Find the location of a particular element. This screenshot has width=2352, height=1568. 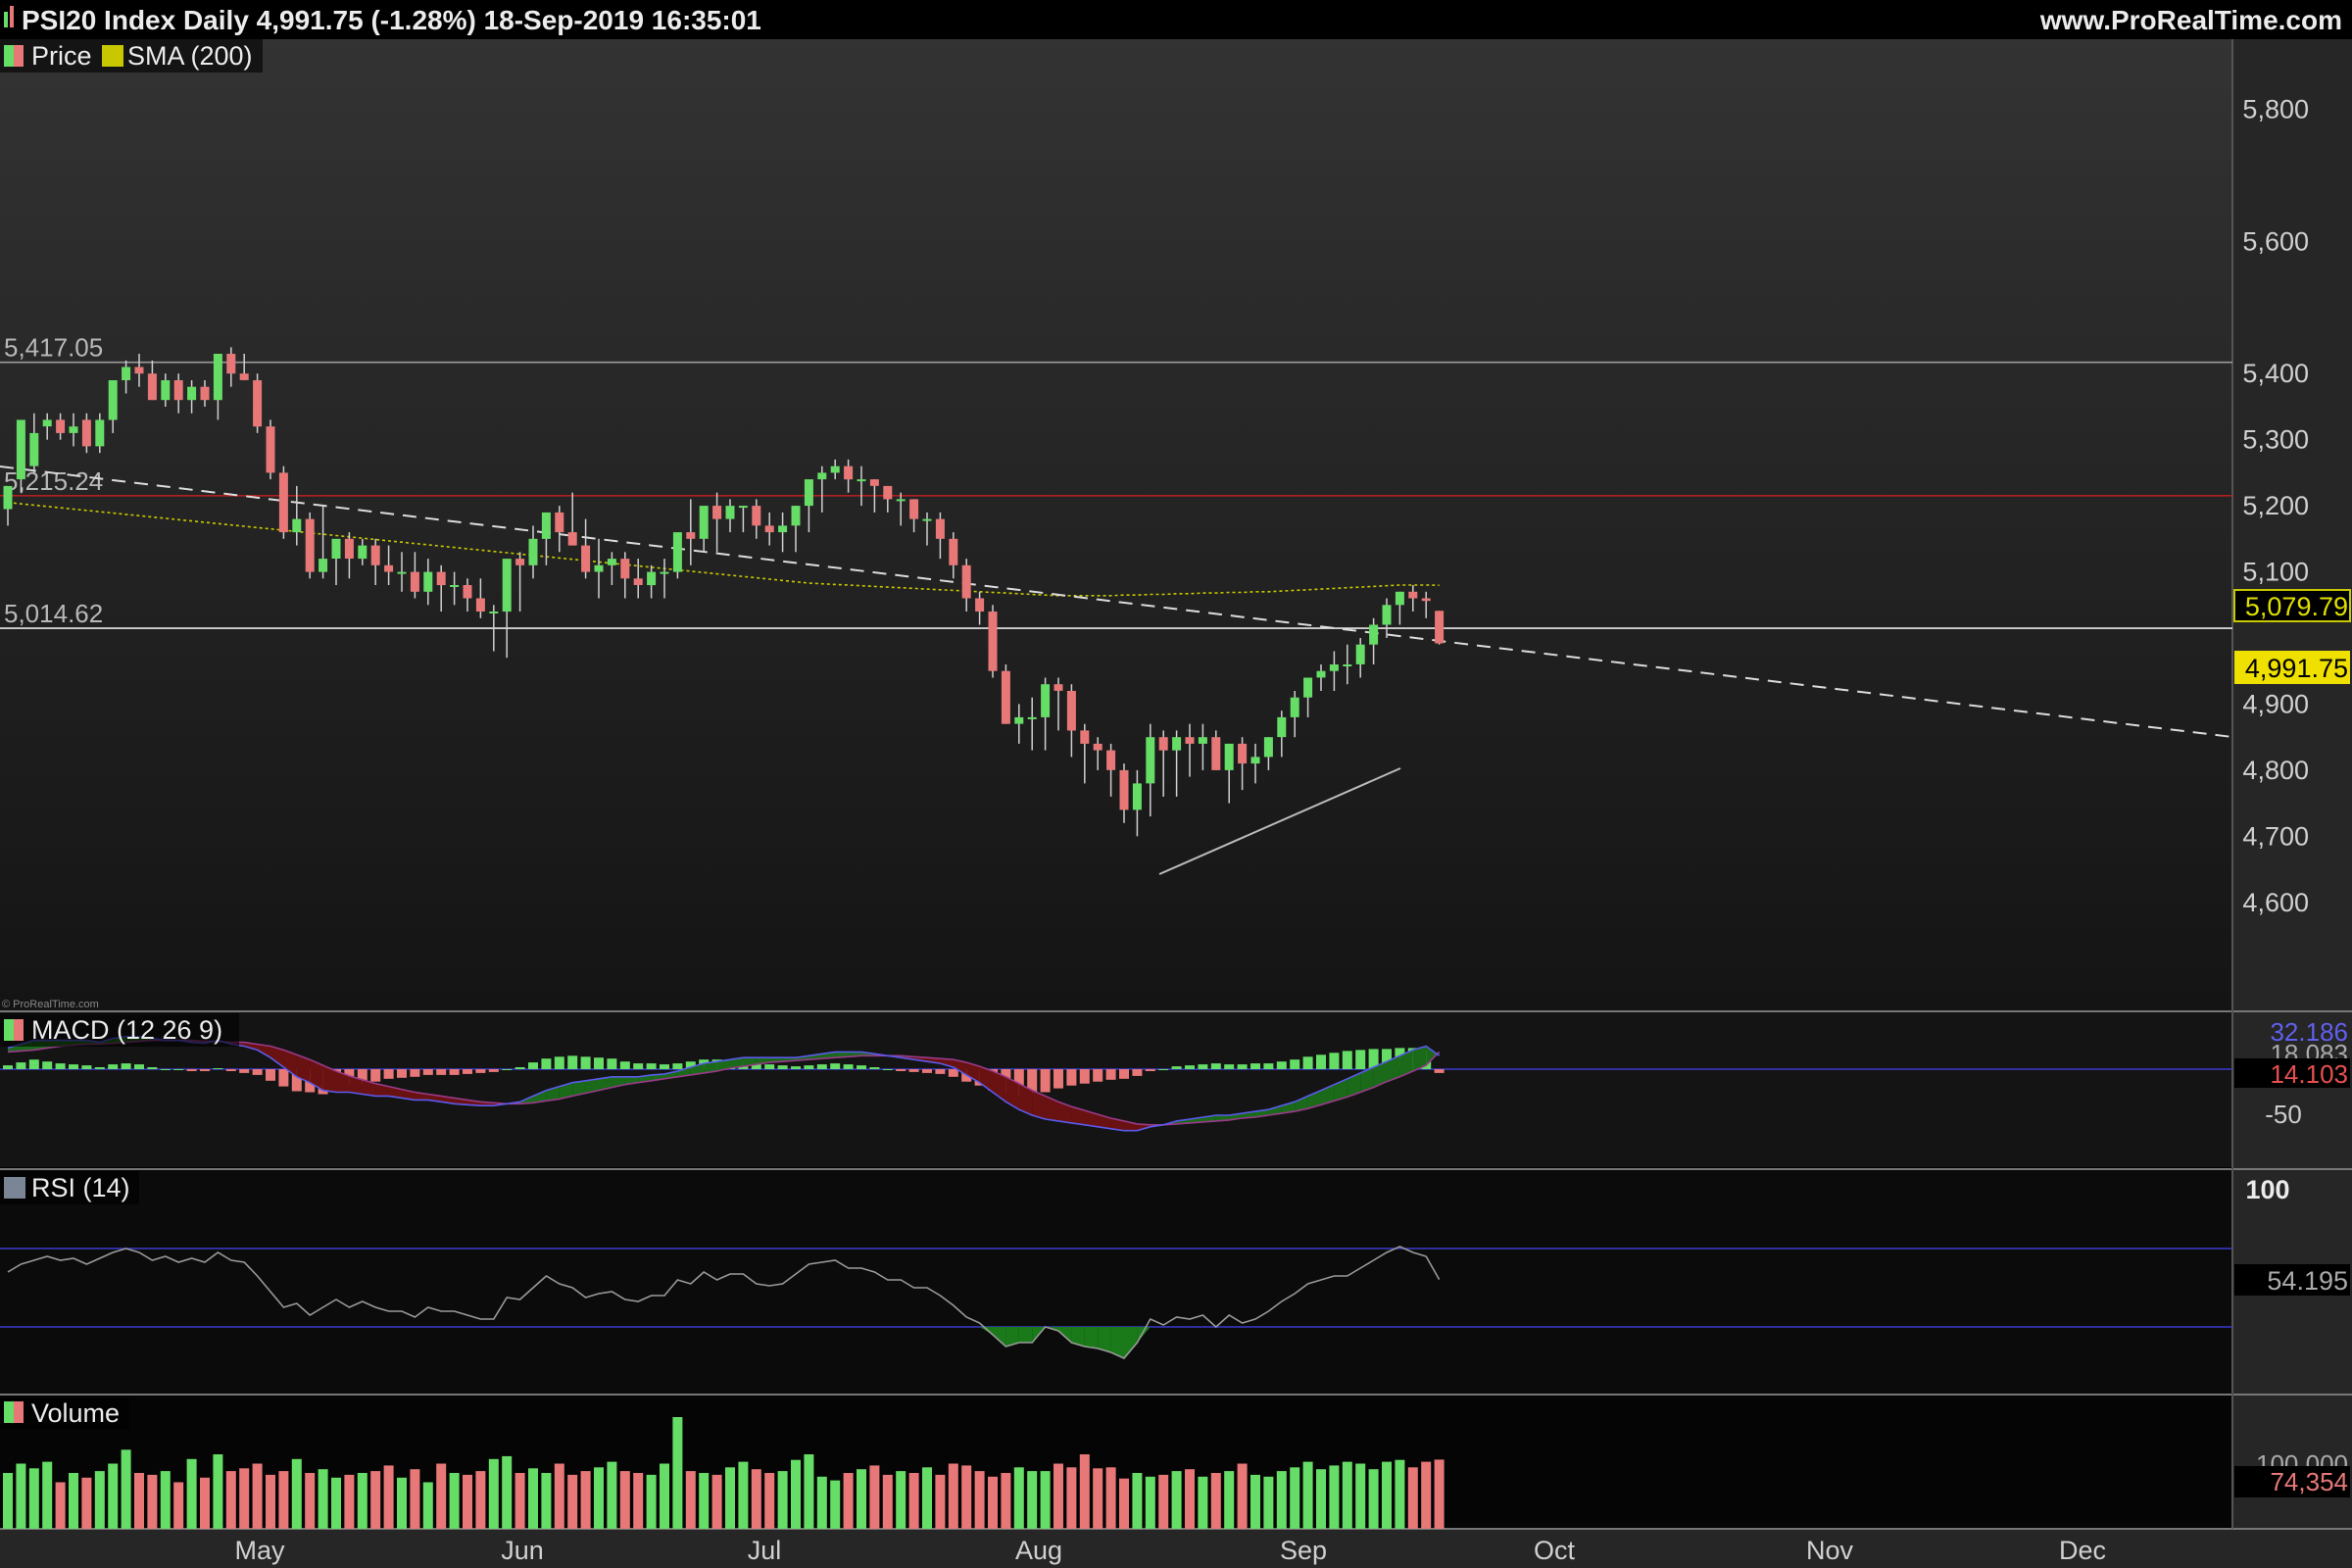

xaxis: May Jun Jul Aug Sep Oct Nov Dec is located at coordinates (1170, 1550).